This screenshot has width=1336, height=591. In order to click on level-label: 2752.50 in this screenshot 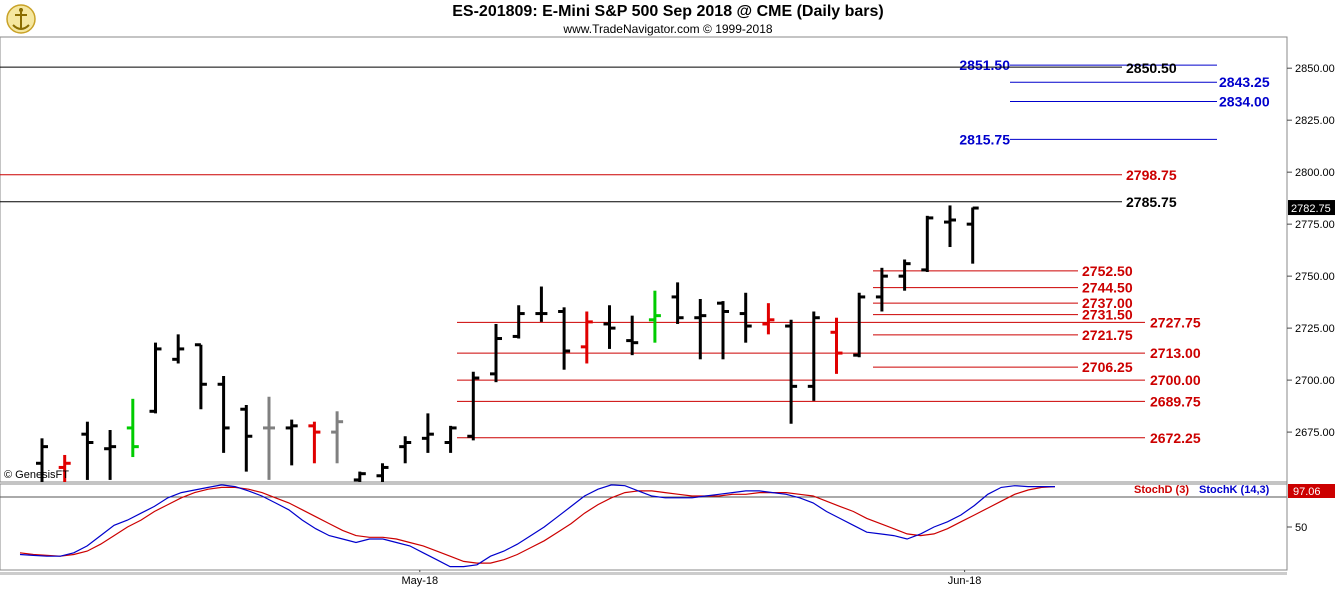, I will do `click(1107, 271)`.